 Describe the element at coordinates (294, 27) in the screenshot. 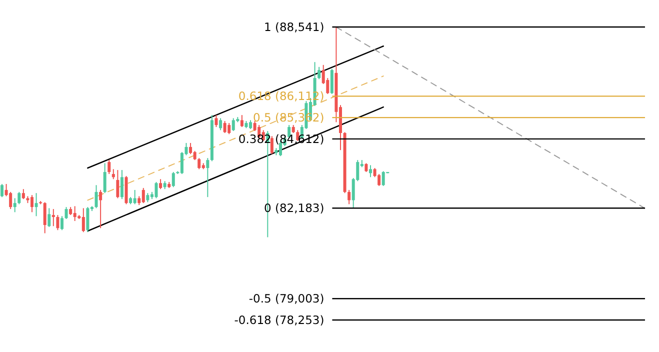

I see `ref-line-label: 1 (88,541)` at that location.